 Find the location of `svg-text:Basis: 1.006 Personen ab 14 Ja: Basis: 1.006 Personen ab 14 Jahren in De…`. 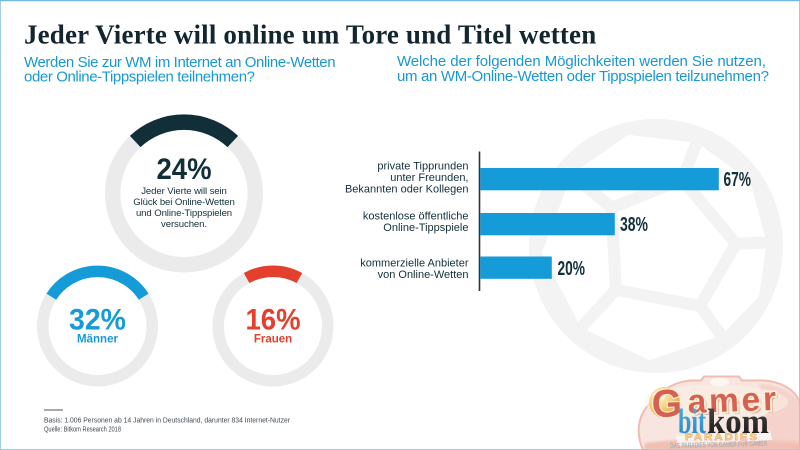

svg-text:Basis: 1.006 Personen ab 14 Ja: Basis: 1.006 Personen ab 14 Jahren in De… is located at coordinates (167, 420).